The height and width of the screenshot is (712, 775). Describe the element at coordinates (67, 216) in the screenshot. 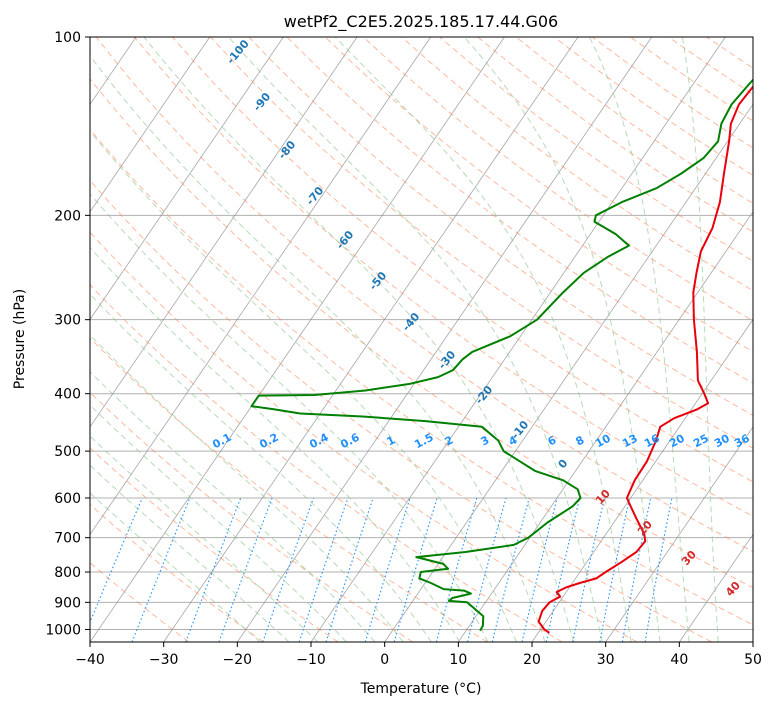

I see `y-tick-label: 200` at that location.